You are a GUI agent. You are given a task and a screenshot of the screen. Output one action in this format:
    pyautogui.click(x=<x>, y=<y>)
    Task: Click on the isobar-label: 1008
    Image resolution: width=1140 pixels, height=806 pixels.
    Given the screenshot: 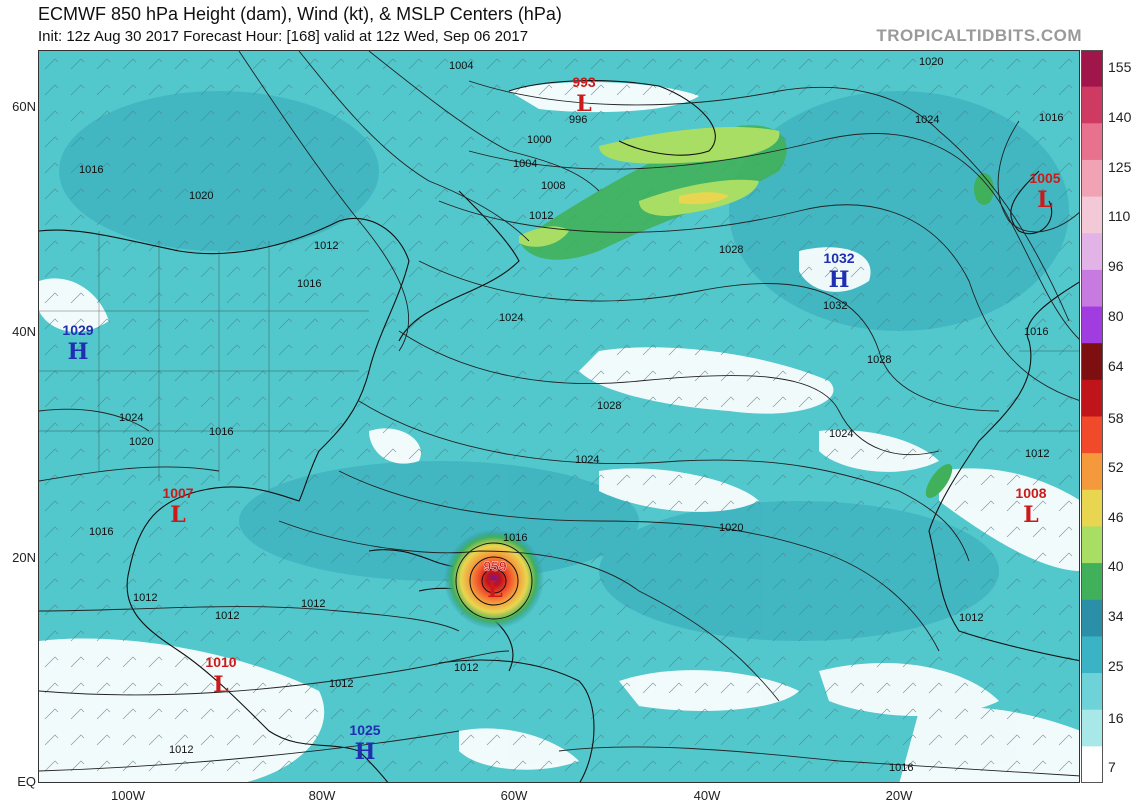 What is the action you would take?
    pyautogui.click(x=553, y=186)
    